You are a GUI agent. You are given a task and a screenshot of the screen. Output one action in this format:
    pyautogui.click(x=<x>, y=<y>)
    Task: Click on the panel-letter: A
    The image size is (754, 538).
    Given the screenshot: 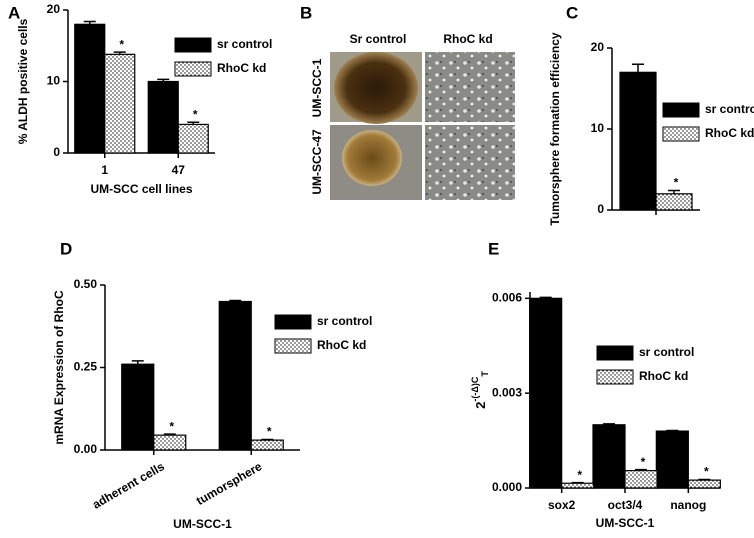 What is the action you would take?
    pyautogui.click(x=14, y=12)
    